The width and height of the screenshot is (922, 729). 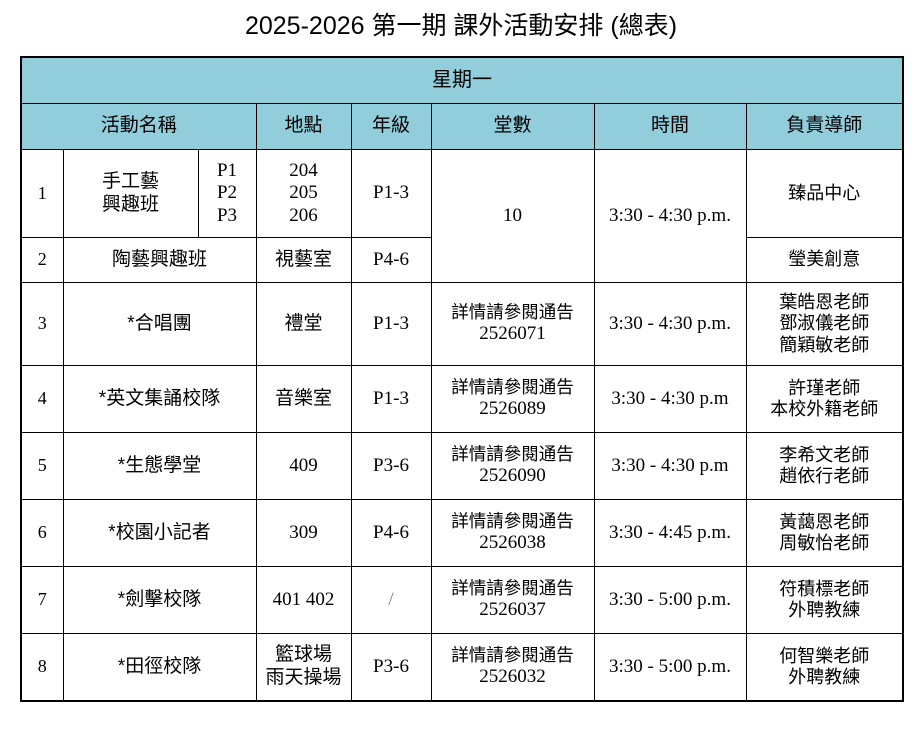 What do you see at coordinates (227, 170) in the screenshot?
I see `plevel-line: P1` at bounding box center [227, 170].